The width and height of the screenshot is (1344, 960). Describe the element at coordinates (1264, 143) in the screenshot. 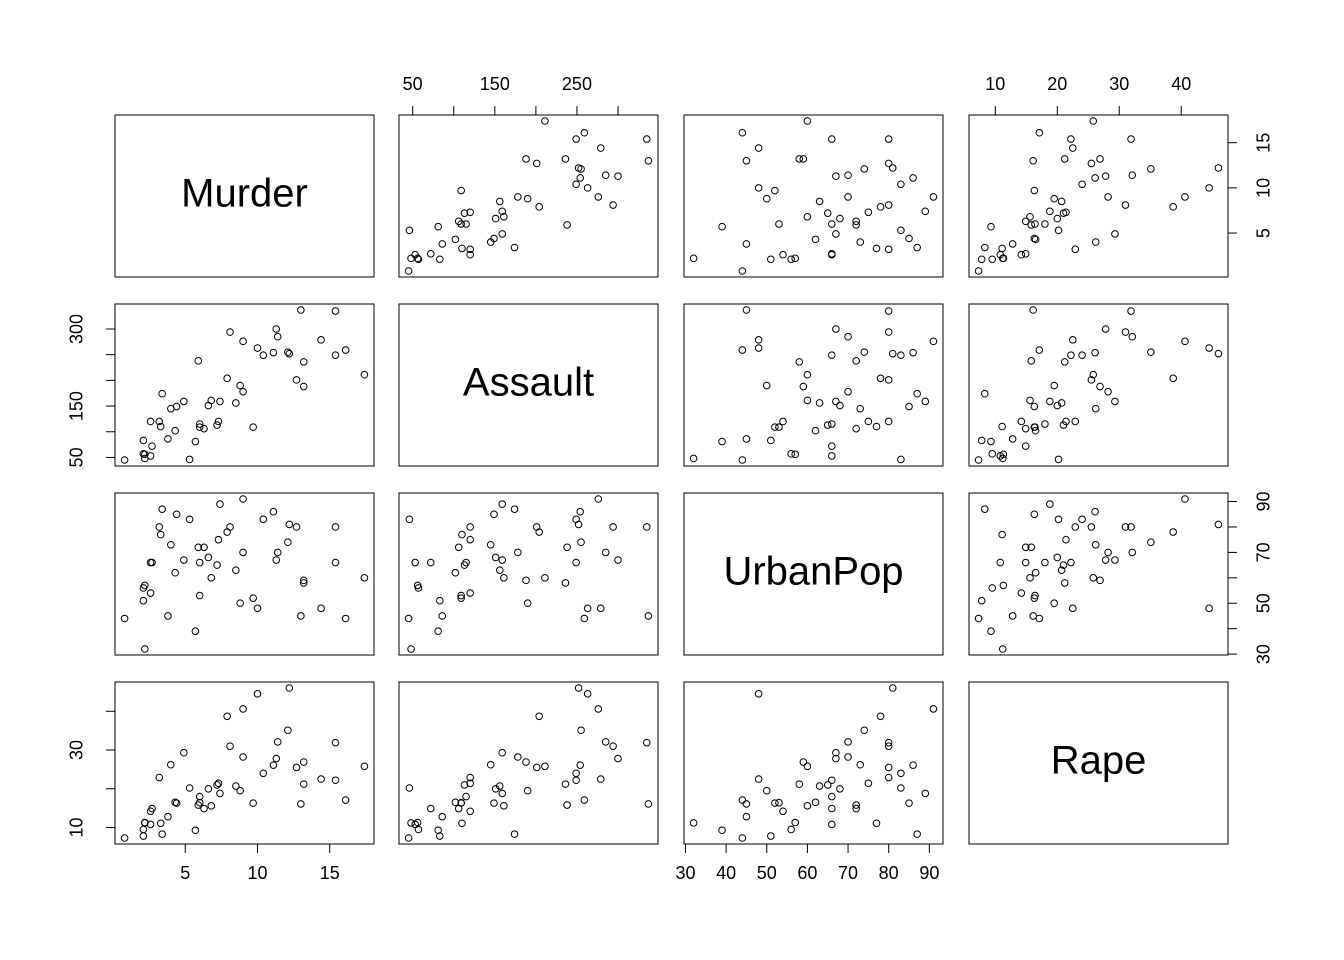

I see `y-tick-label: 15` at that location.